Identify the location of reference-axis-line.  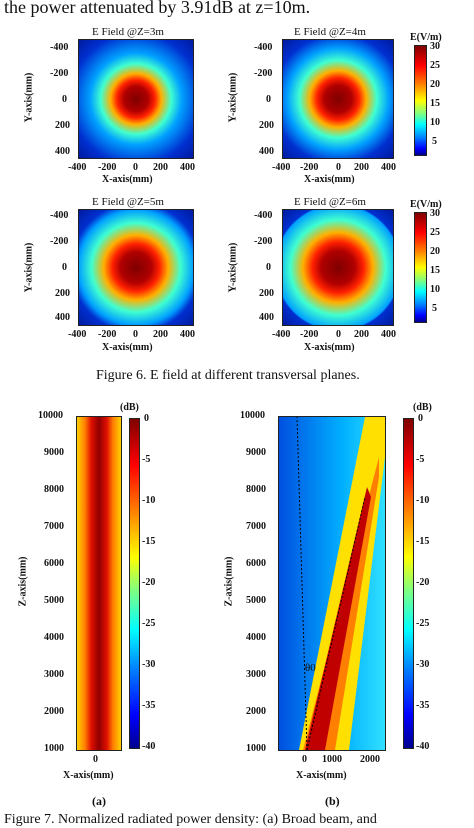
(302, 583).